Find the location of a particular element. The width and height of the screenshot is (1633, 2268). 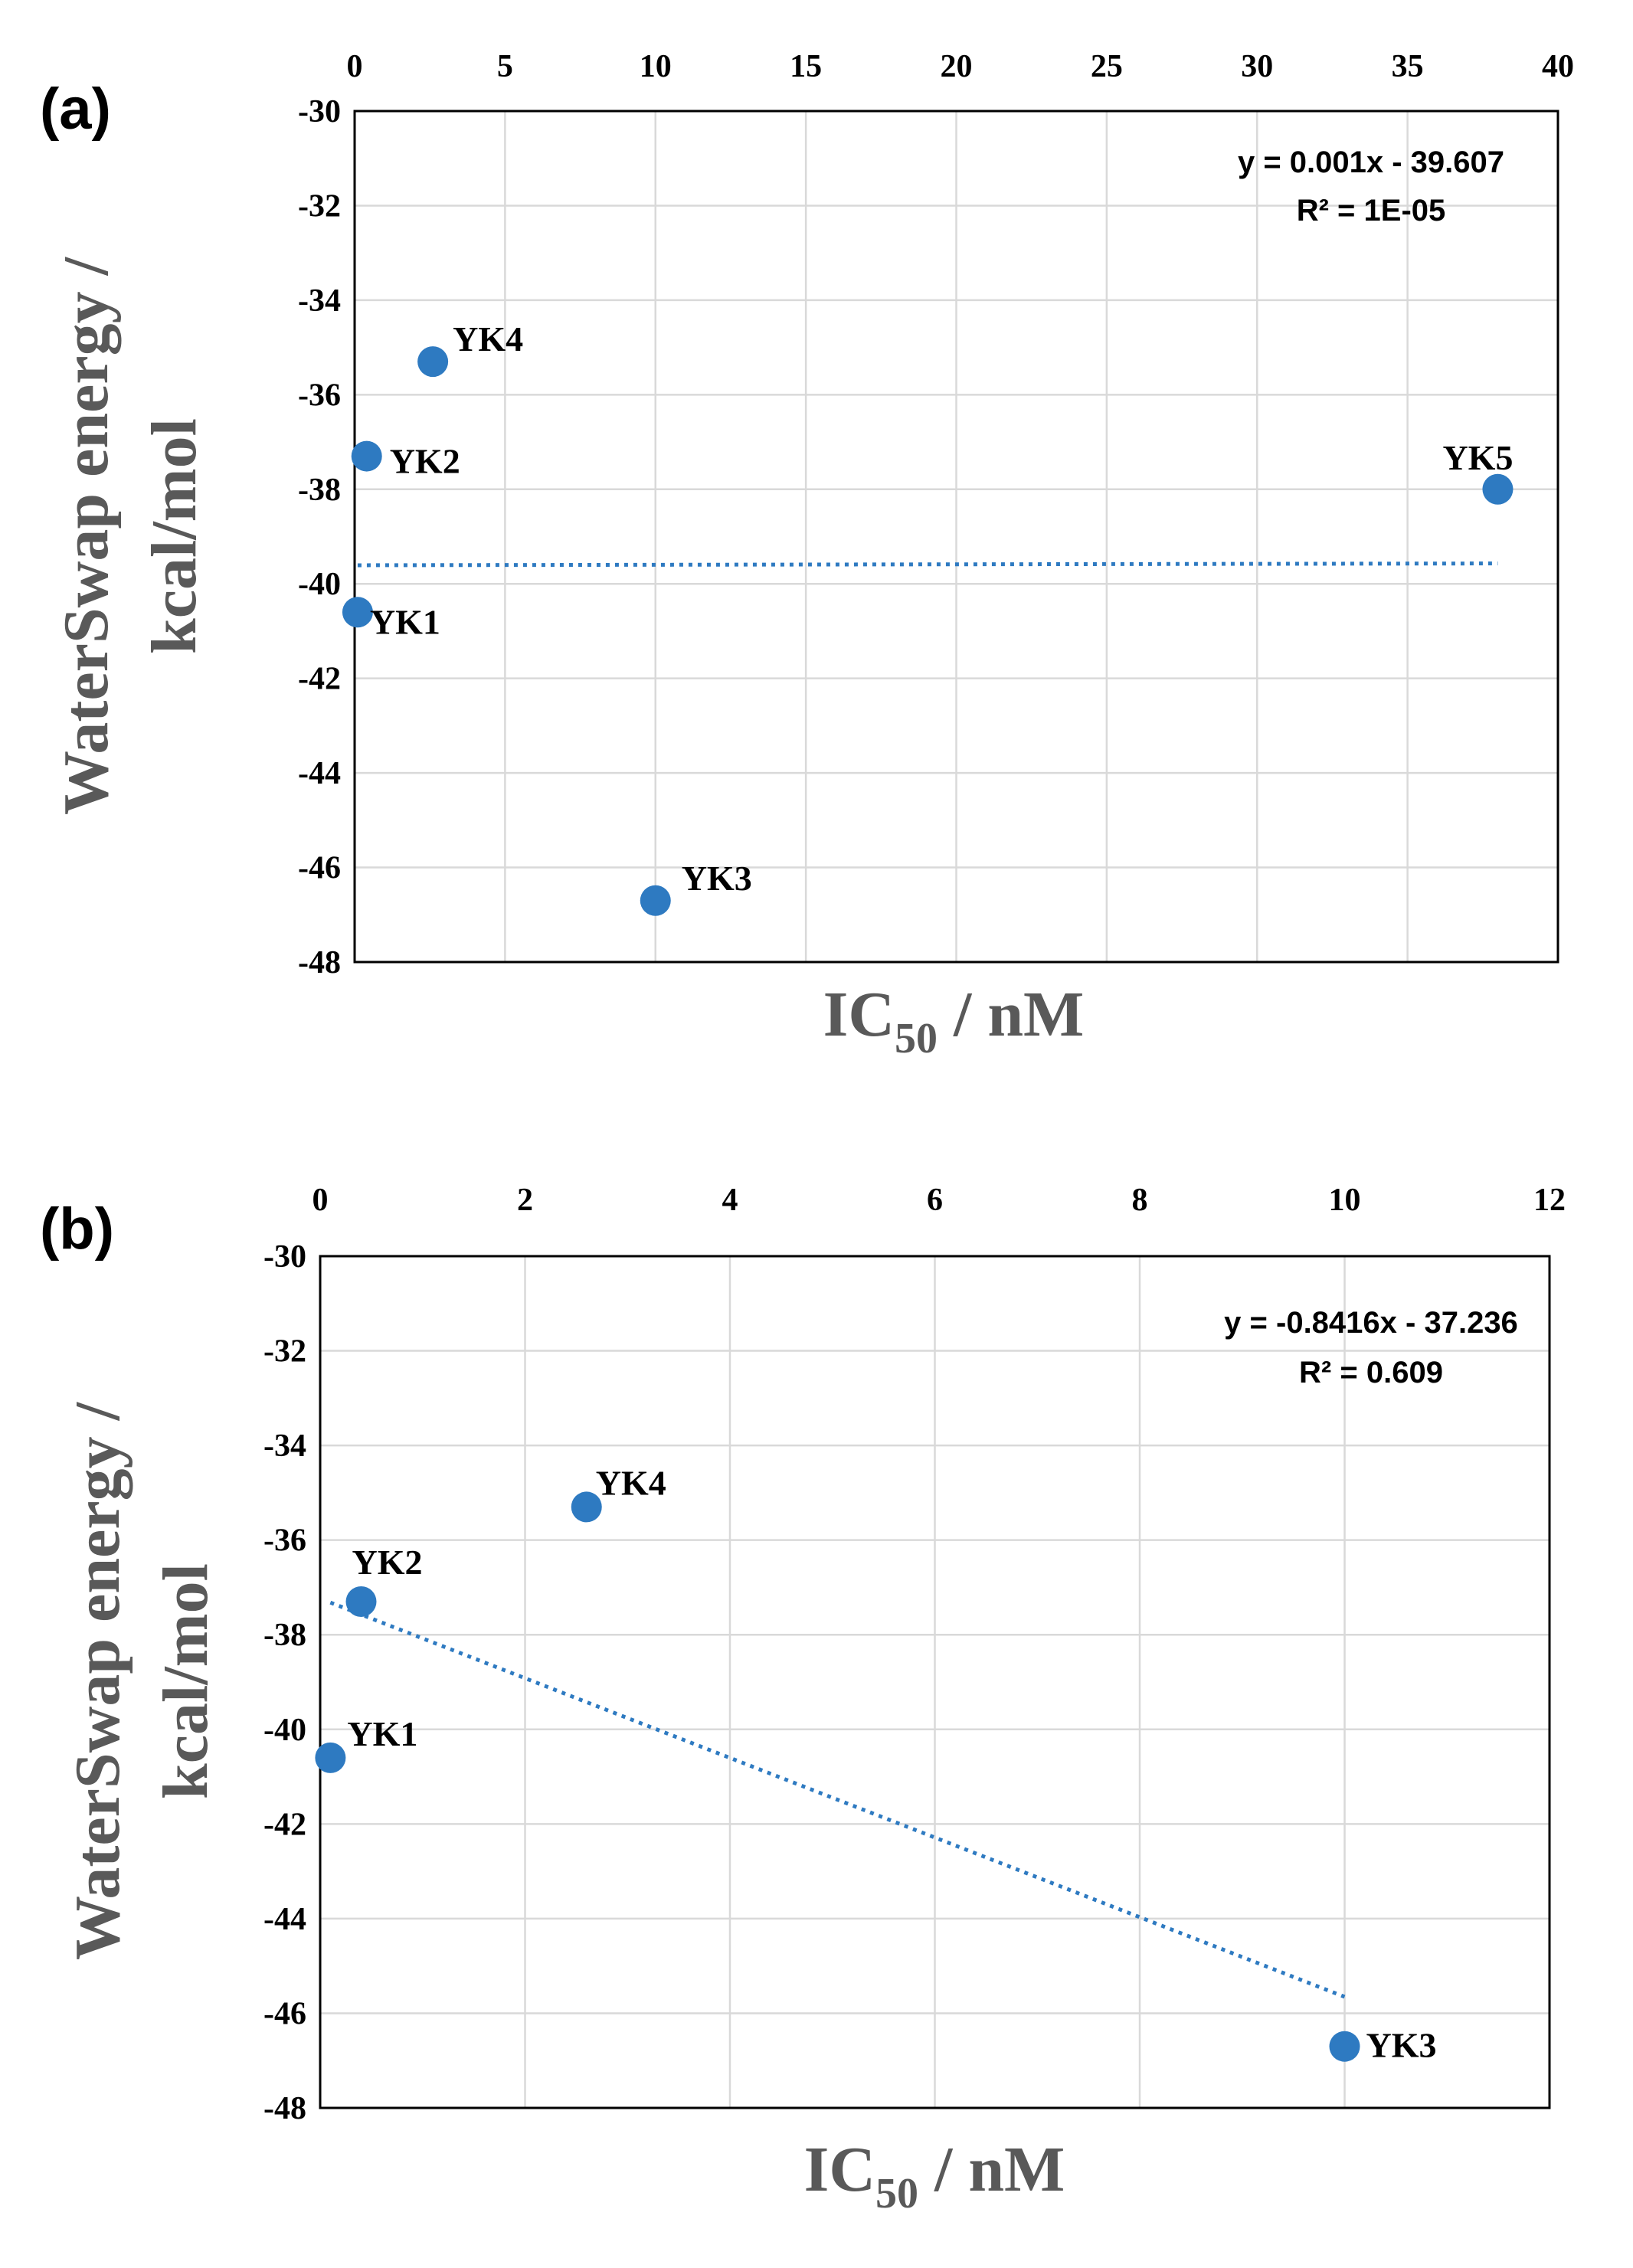

x-tick-label: 40 is located at coordinates (1558, 66).